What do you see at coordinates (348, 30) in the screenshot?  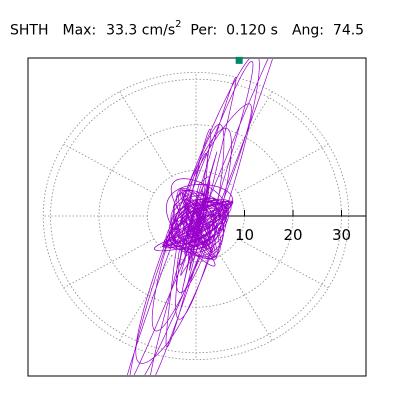 I see `ang-value: 74.5` at bounding box center [348, 30].